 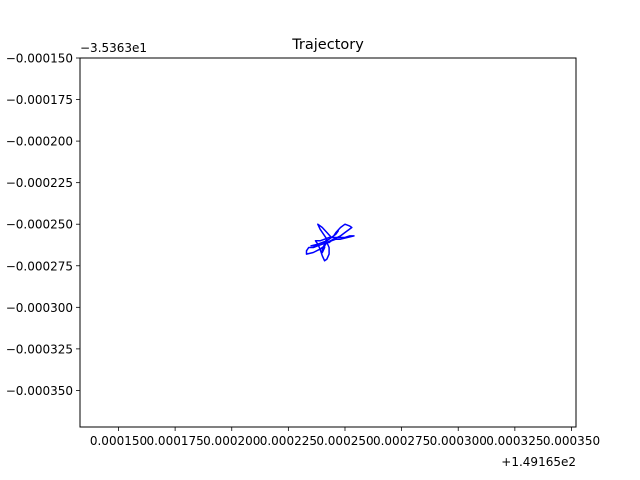 I want to click on y-tick-label: −0.000350, so click(x=39, y=391).